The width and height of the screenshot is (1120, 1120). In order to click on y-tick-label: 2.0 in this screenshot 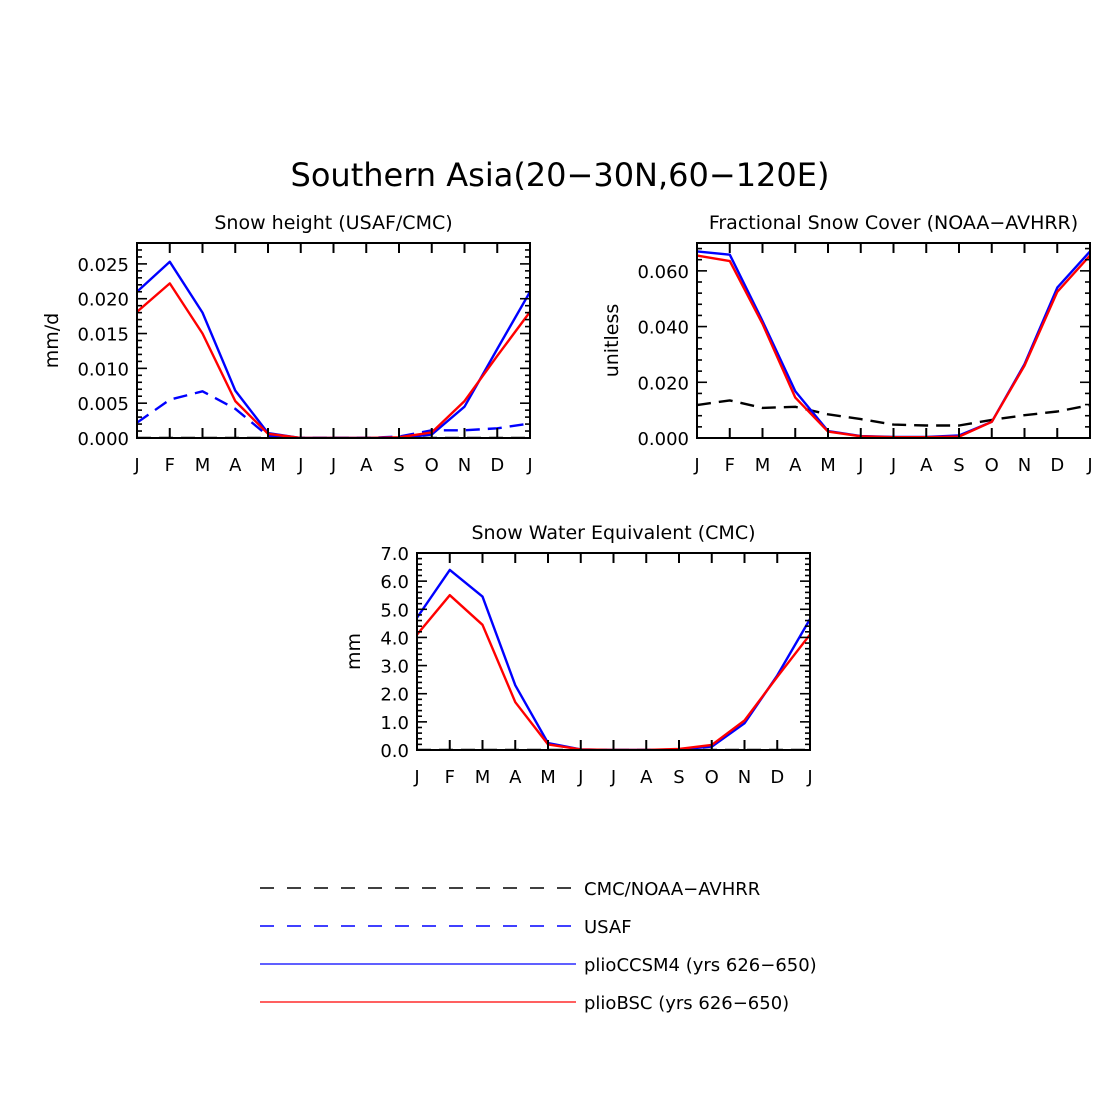, I will do `click(394, 695)`.